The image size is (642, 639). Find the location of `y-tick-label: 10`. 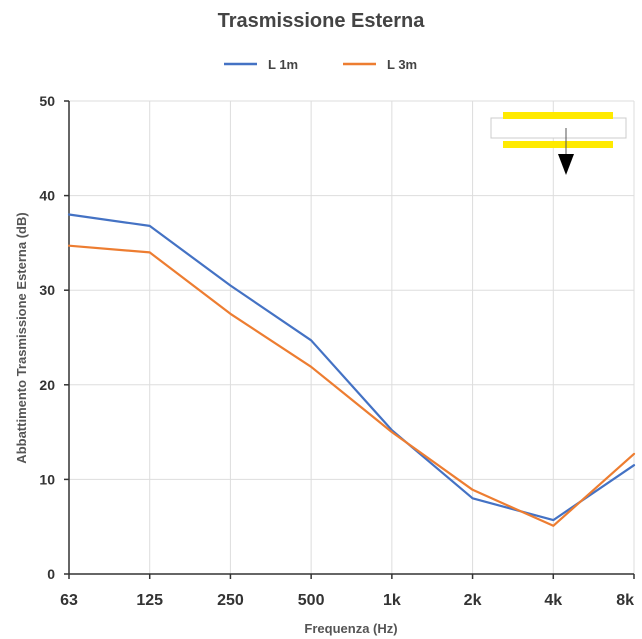

y-tick-label: 10 is located at coordinates (47, 479).